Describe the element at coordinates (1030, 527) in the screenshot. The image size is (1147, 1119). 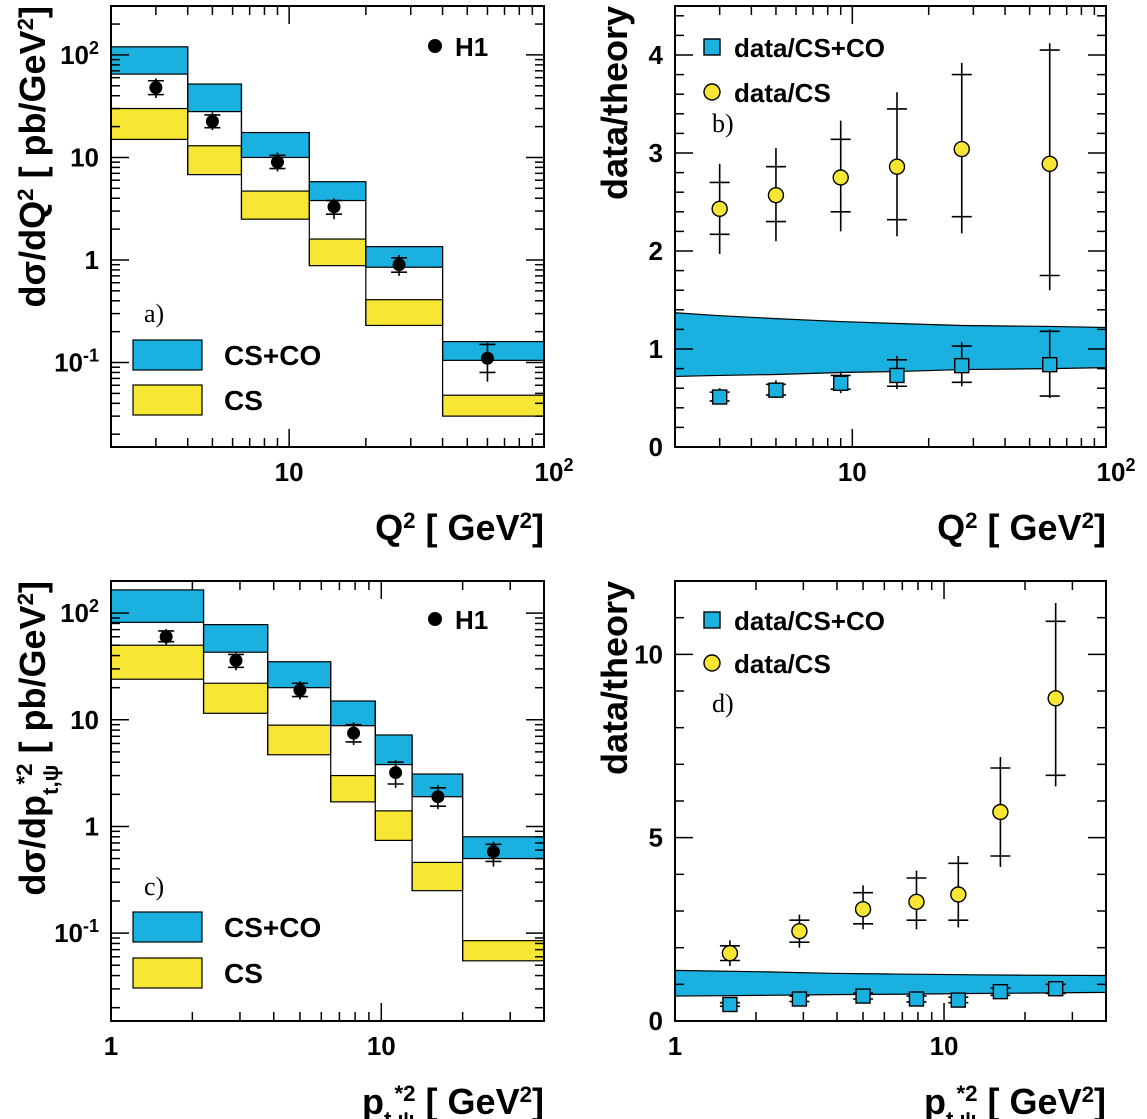
I see `x-axis-title-part: [ GeV` at that location.